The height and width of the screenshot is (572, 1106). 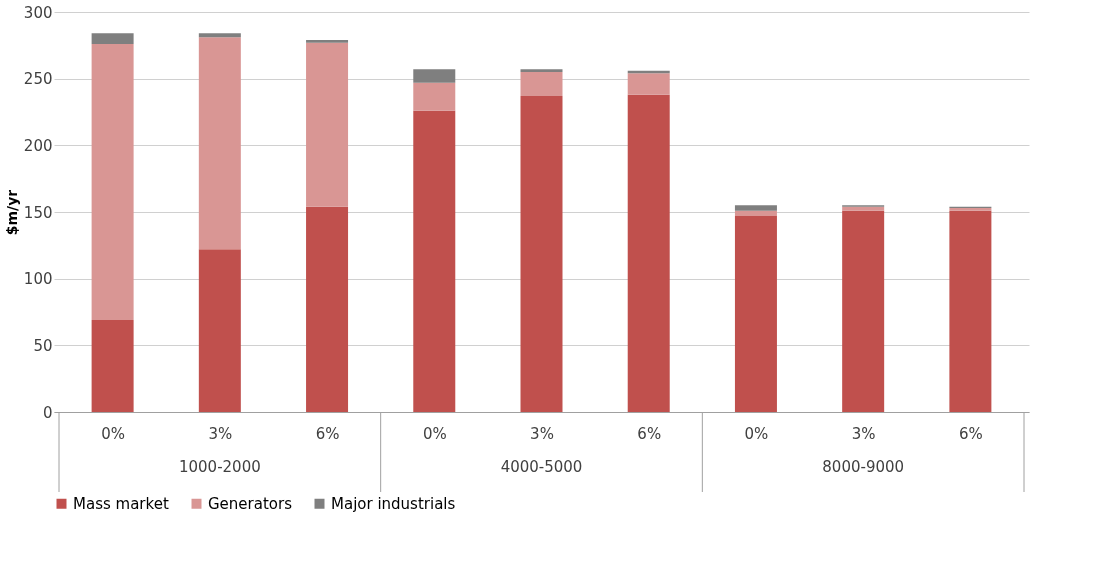 What do you see at coordinates (38, 12) in the screenshot?
I see `y-tick-label: 300` at bounding box center [38, 12].